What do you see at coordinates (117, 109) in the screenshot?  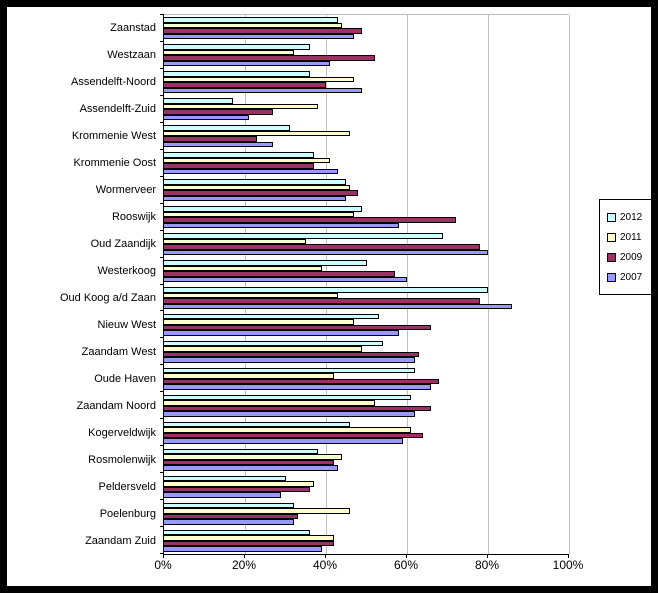 I see `category-label: Assendelft-Zuid` at bounding box center [117, 109].